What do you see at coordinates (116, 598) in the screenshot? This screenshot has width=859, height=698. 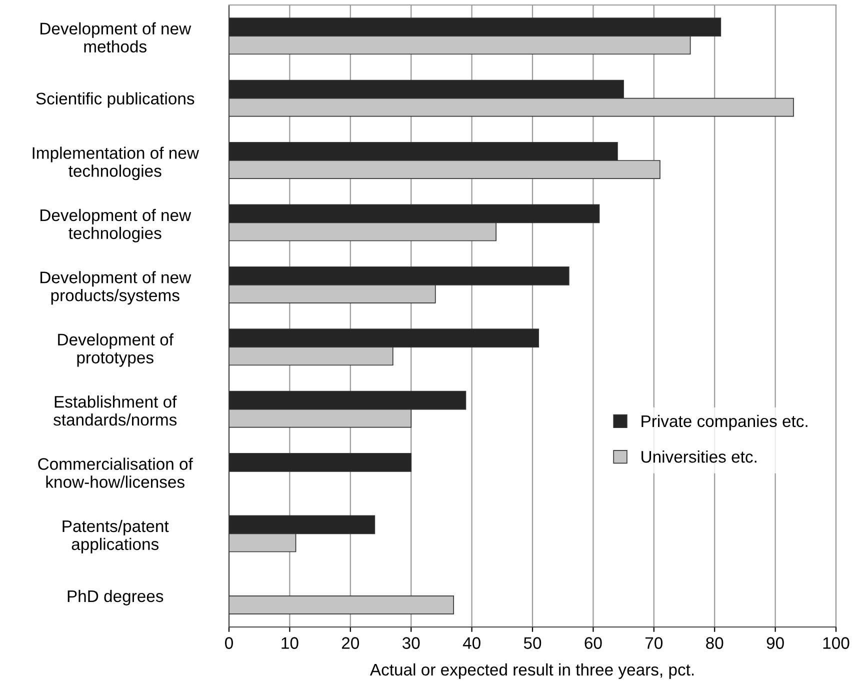 I see `y-tick-label: PhD degrees` at bounding box center [116, 598].